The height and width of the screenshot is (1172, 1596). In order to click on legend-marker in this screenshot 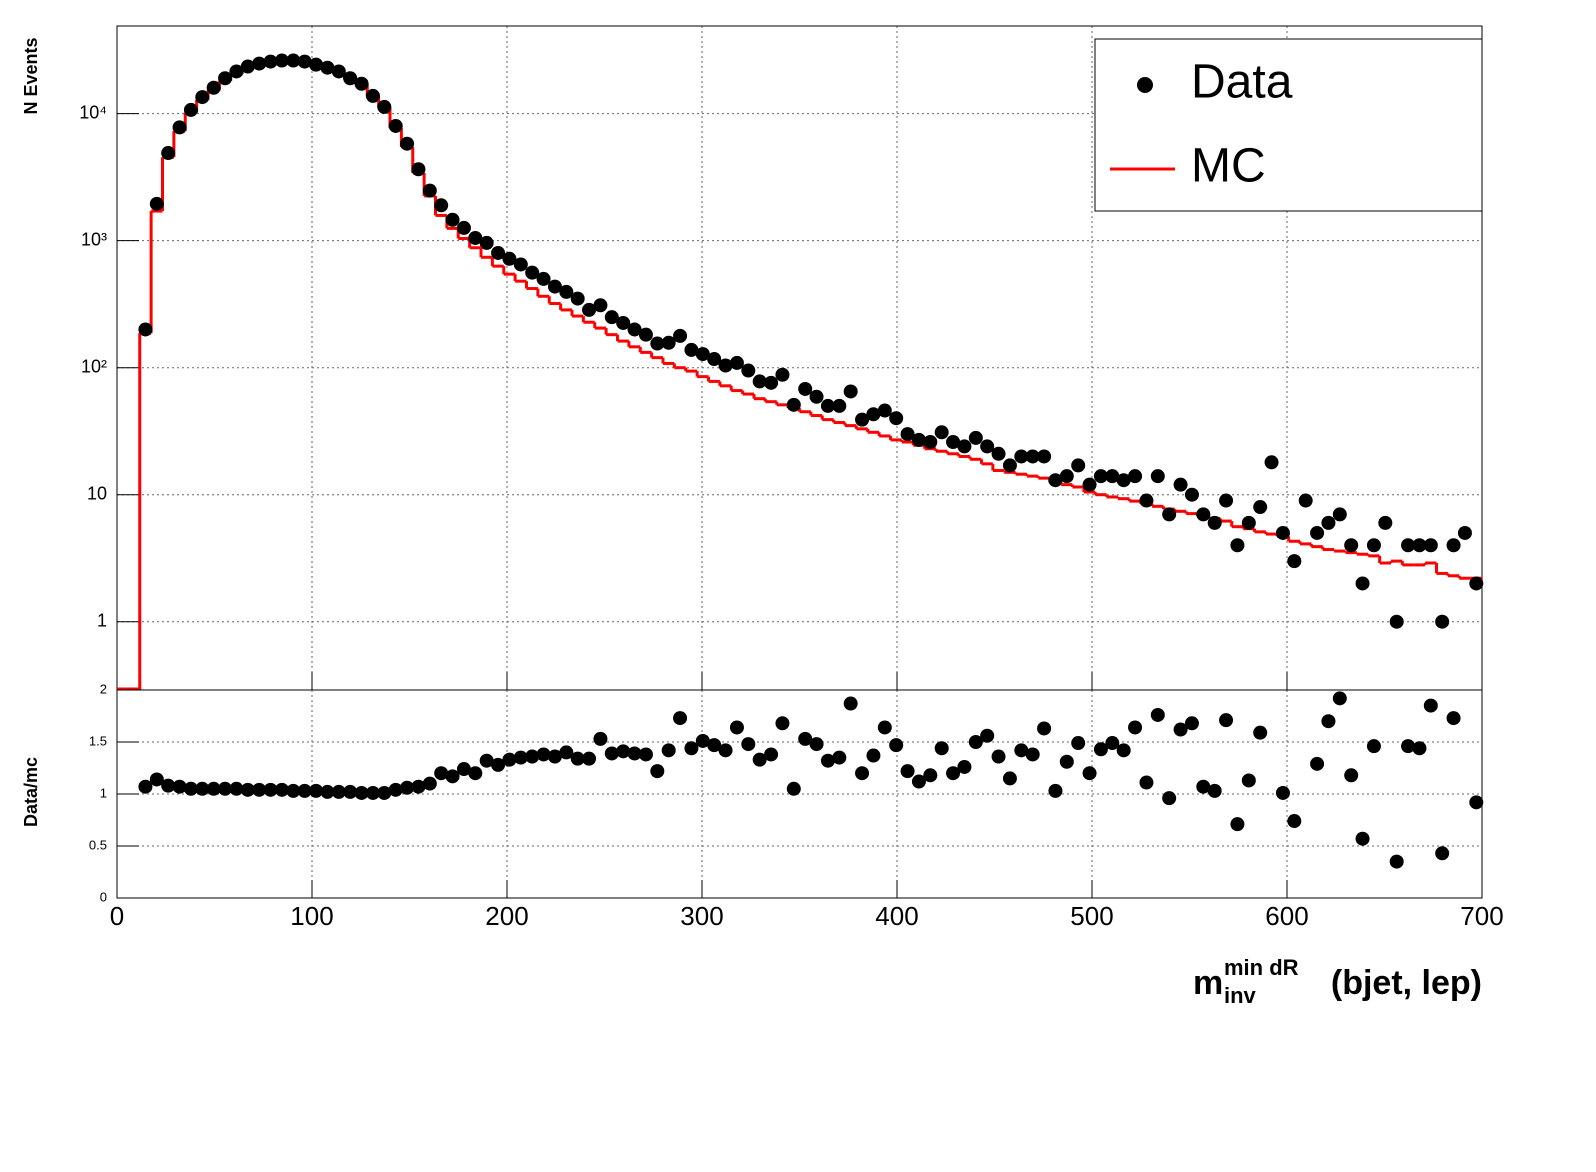, I will do `click(1145, 85)`.